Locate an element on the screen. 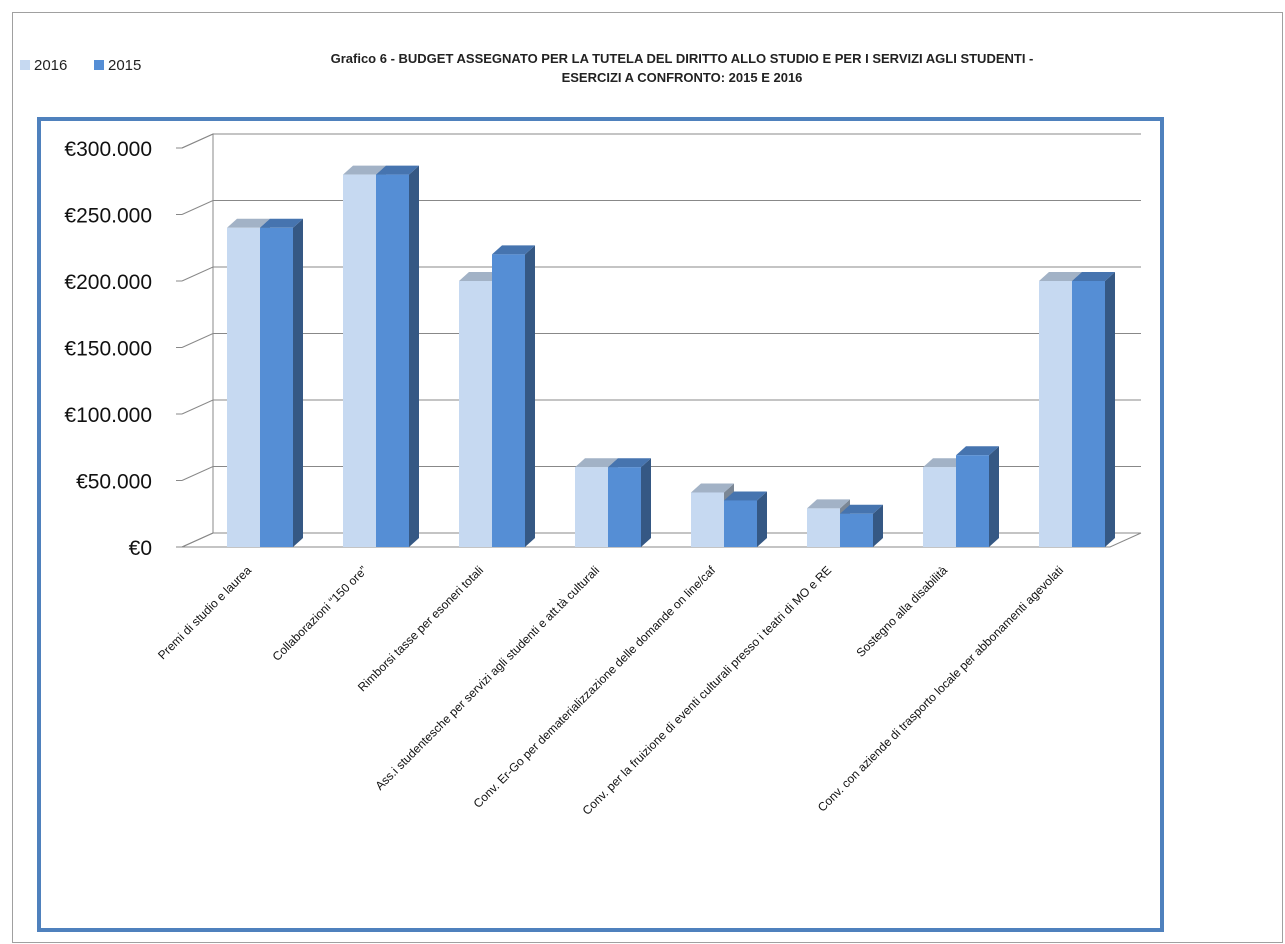 The width and height of the screenshot is (1285, 944). y-tick-label: €300.000 is located at coordinates (108, 149).